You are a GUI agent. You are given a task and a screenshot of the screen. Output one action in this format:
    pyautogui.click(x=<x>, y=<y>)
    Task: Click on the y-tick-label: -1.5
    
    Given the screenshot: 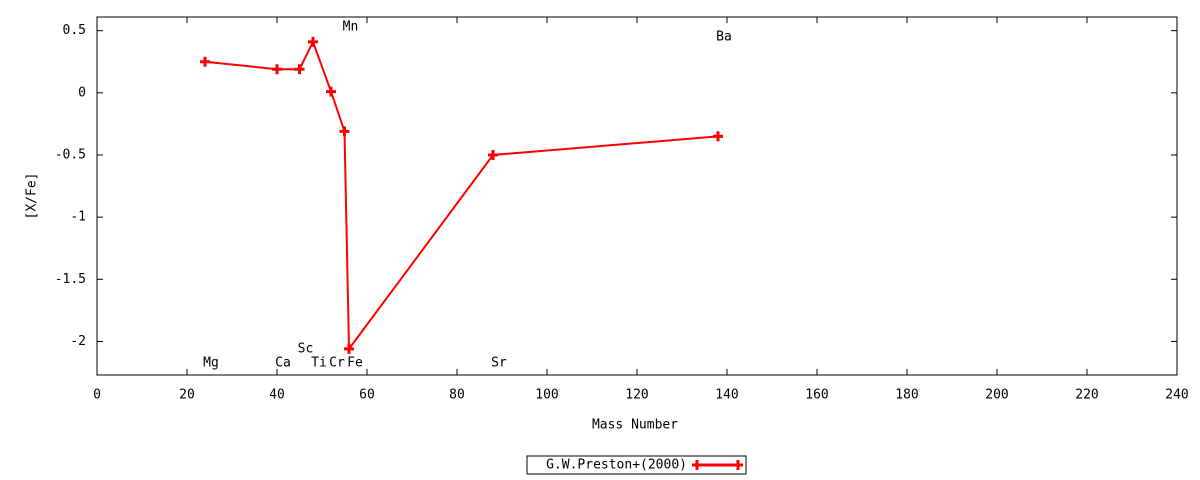 What is the action you would take?
    pyautogui.click(x=70, y=279)
    